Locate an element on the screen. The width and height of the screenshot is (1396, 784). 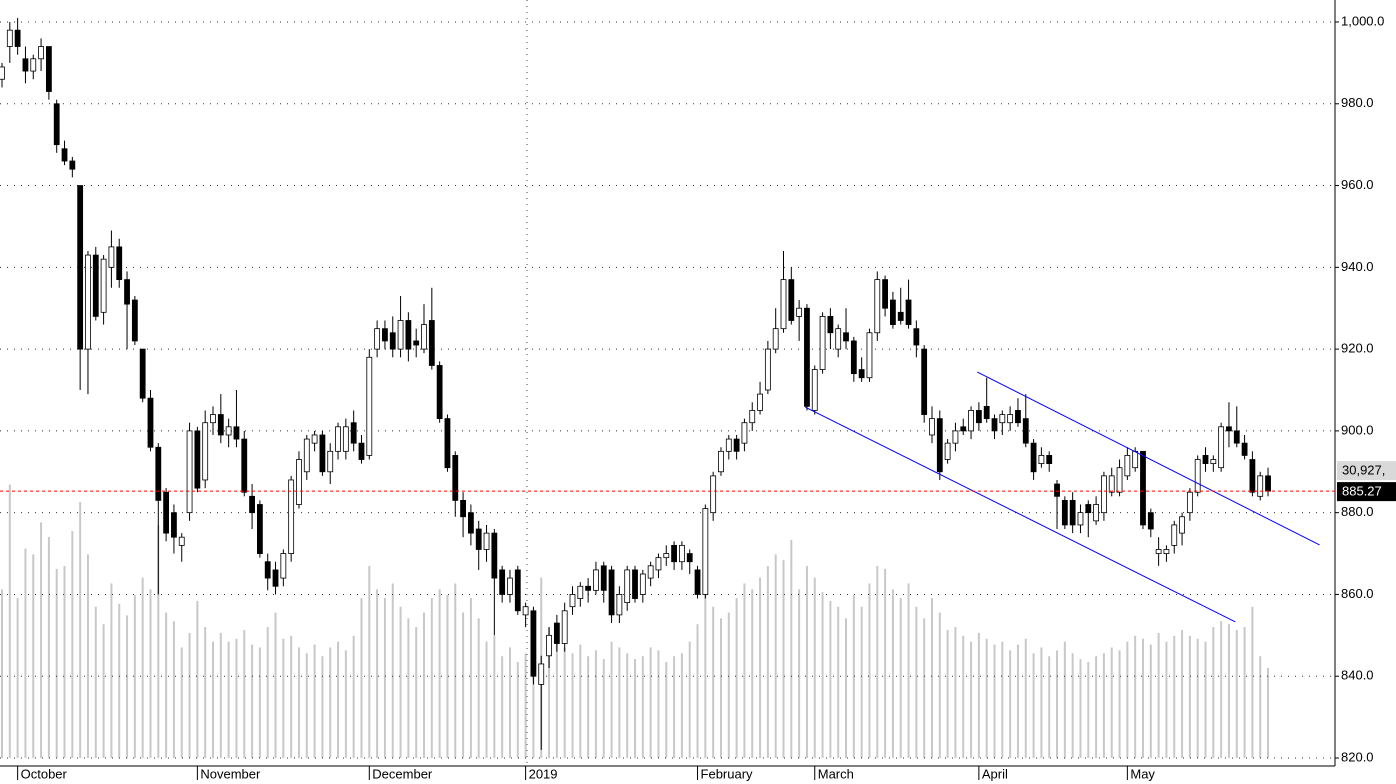
y-tick-label: 820.0 is located at coordinates (1357, 756).